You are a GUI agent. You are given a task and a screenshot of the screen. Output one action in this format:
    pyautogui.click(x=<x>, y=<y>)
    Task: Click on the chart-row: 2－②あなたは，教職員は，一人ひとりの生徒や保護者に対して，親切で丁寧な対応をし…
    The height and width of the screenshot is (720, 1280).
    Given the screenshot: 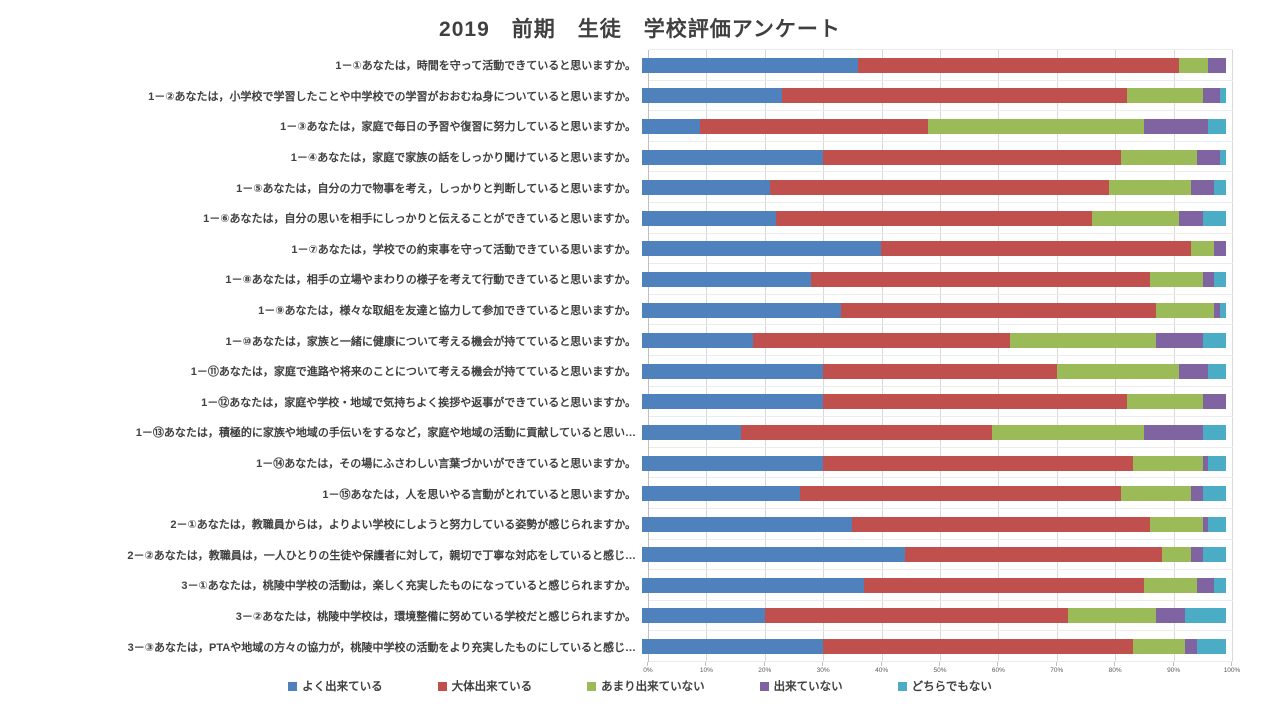 What is the action you would take?
    pyautogui.click(x=640, y=555)
    